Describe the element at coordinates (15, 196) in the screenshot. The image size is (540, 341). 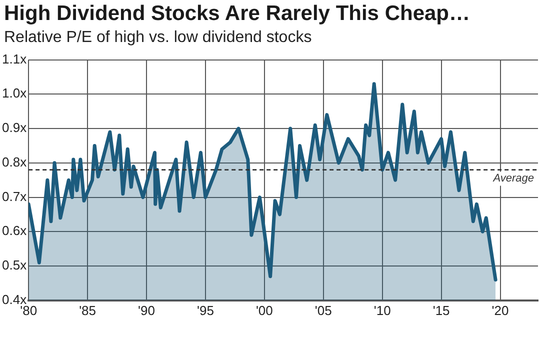
I see `y-tick-label: 0.7x` at that location.